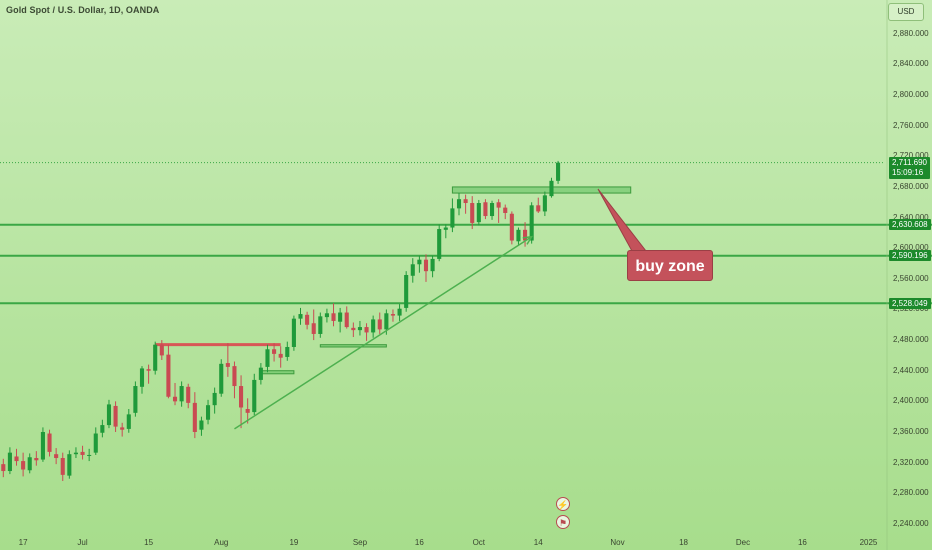 Image resolution: width=932 pixels, height=550 pixels. I want to click on price-tick-label: 2,520.000, so click(911, 309).